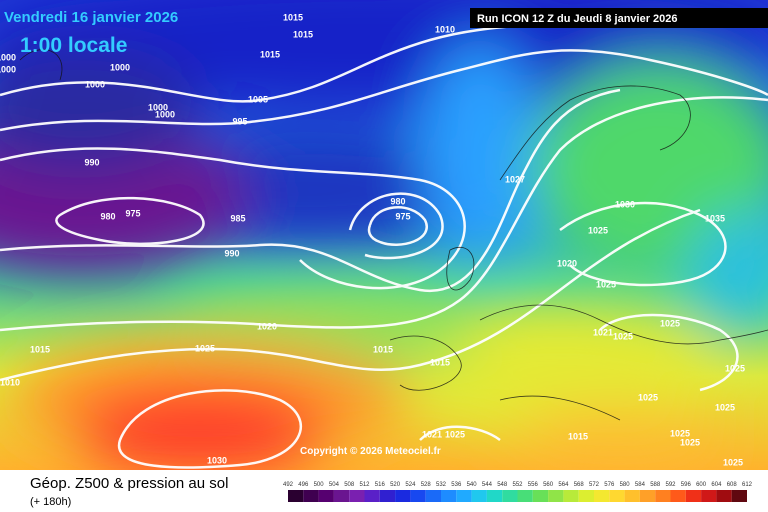  Describe the element at coordinates (50, 502) in the screenshot. I see `forecast-lead: (+ 180h)` at that location.